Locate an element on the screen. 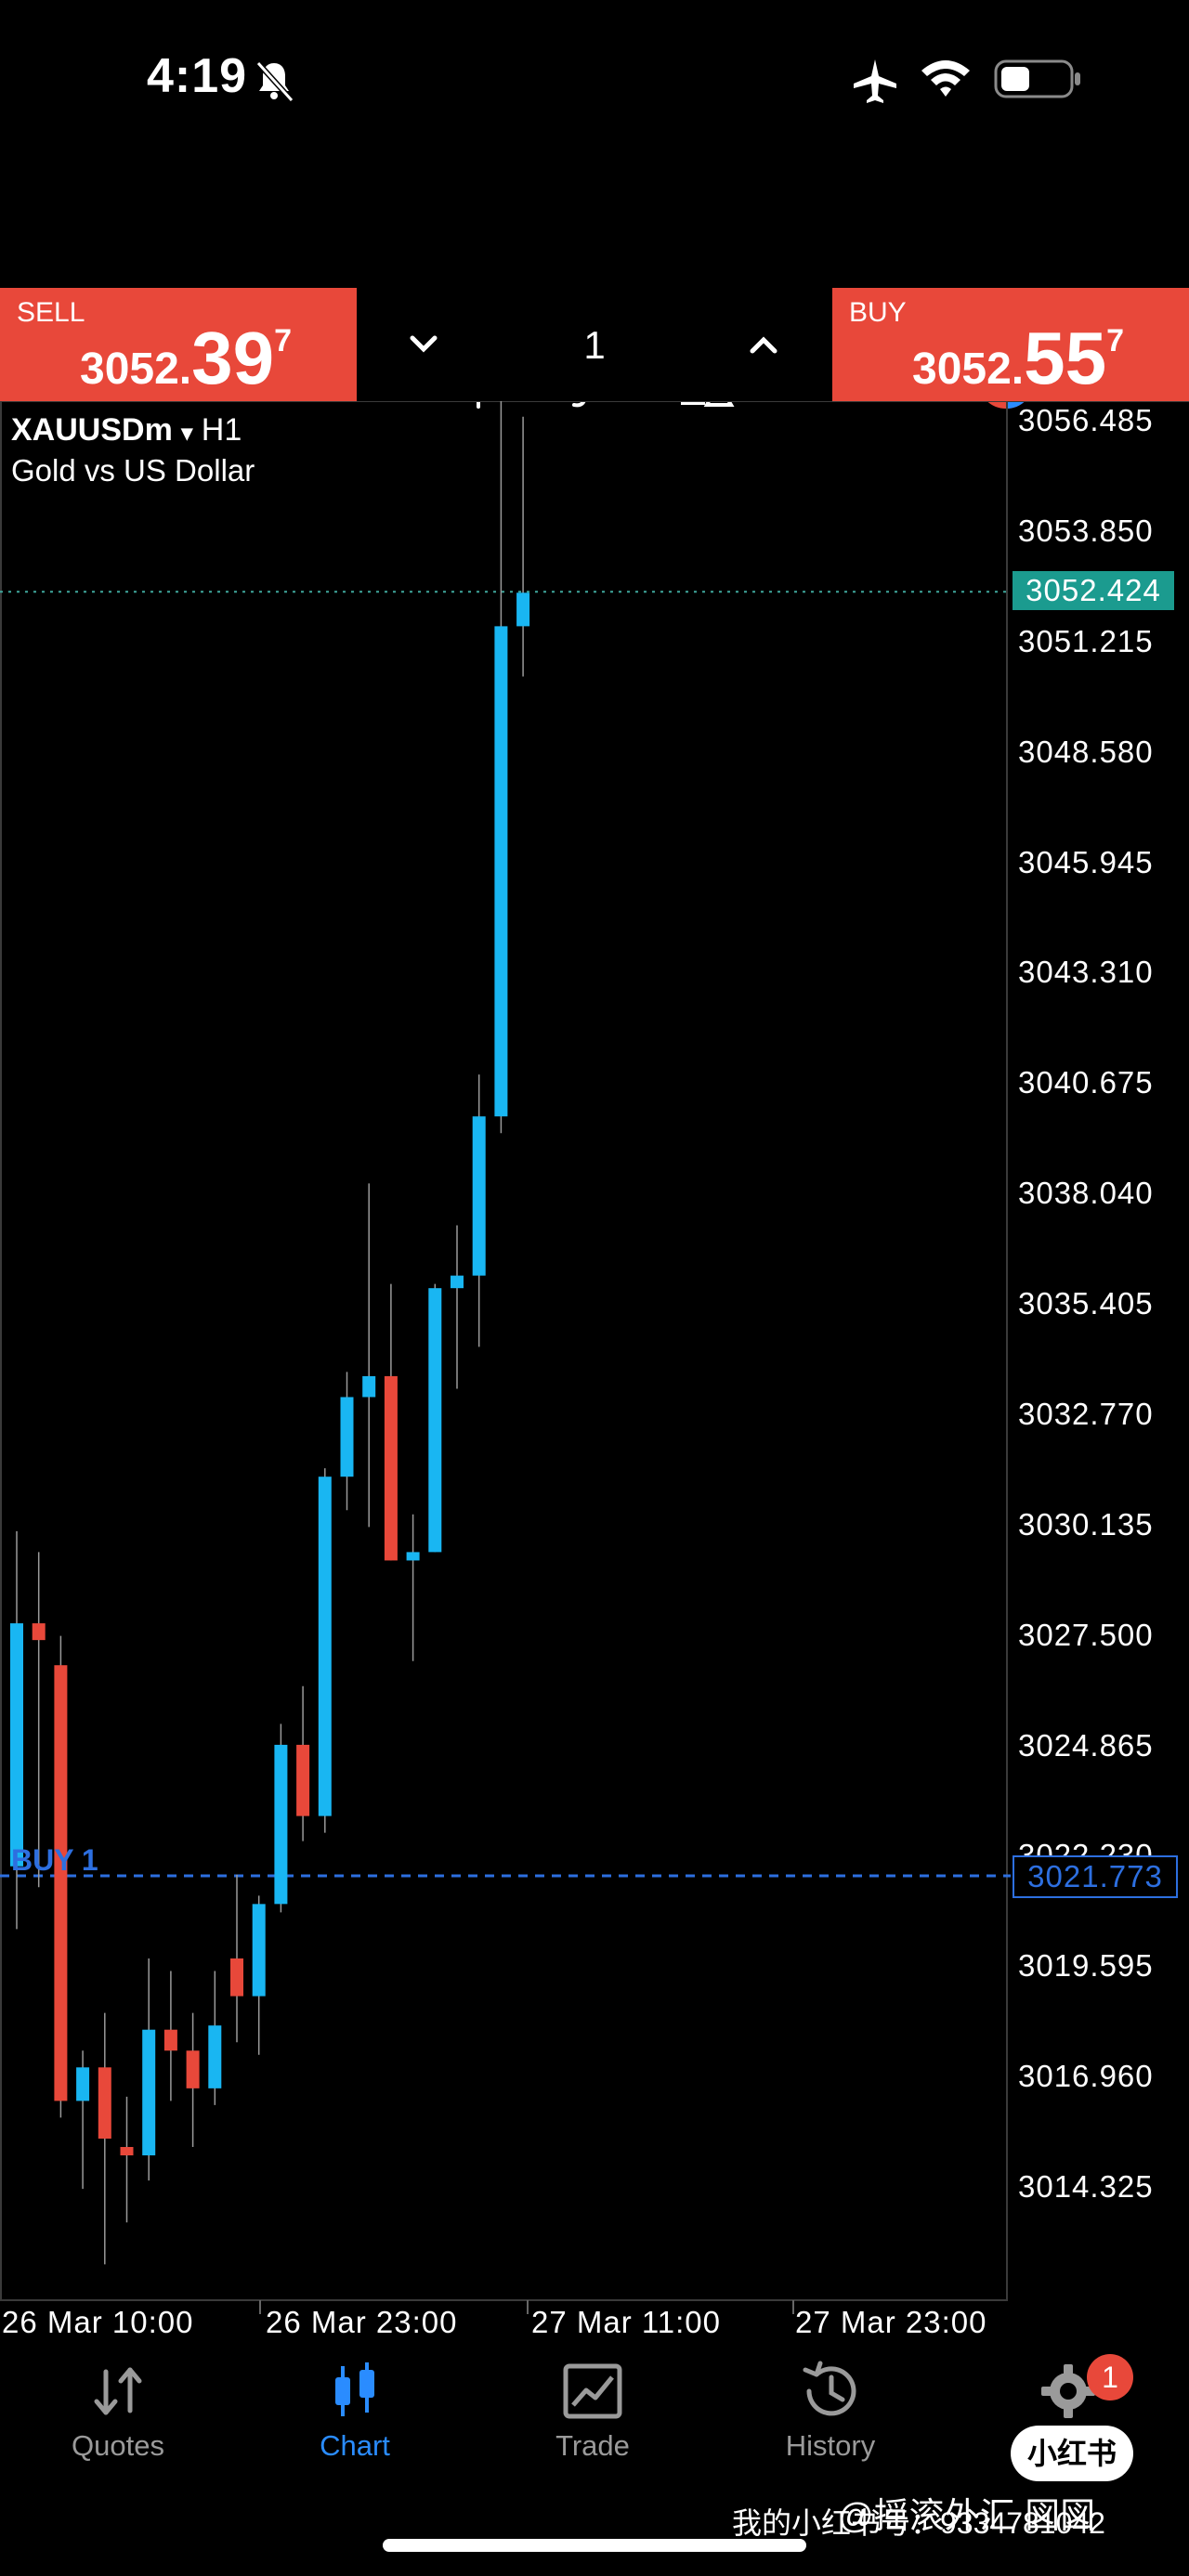  price-axis-label: 3056.485 is located at coordinates (1086, 420).